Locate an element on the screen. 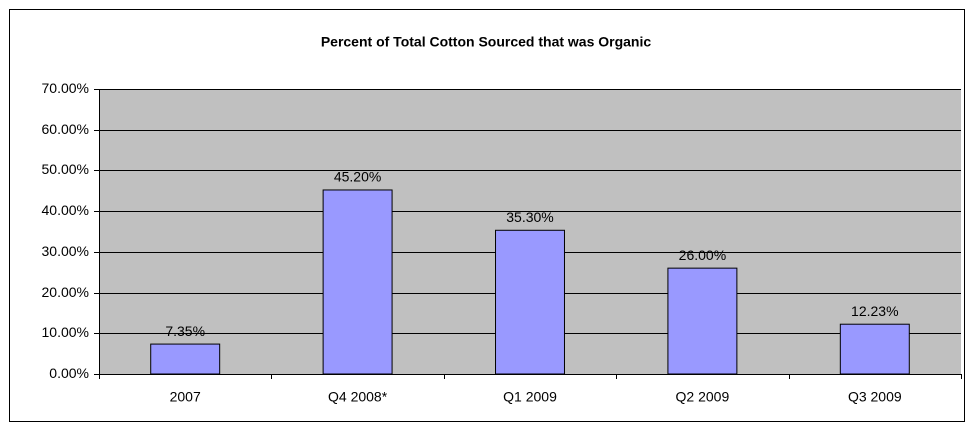 This screenshot has height=425, width=973. x-tick-label: Q2 2009 is located at coordinates (703, 397).